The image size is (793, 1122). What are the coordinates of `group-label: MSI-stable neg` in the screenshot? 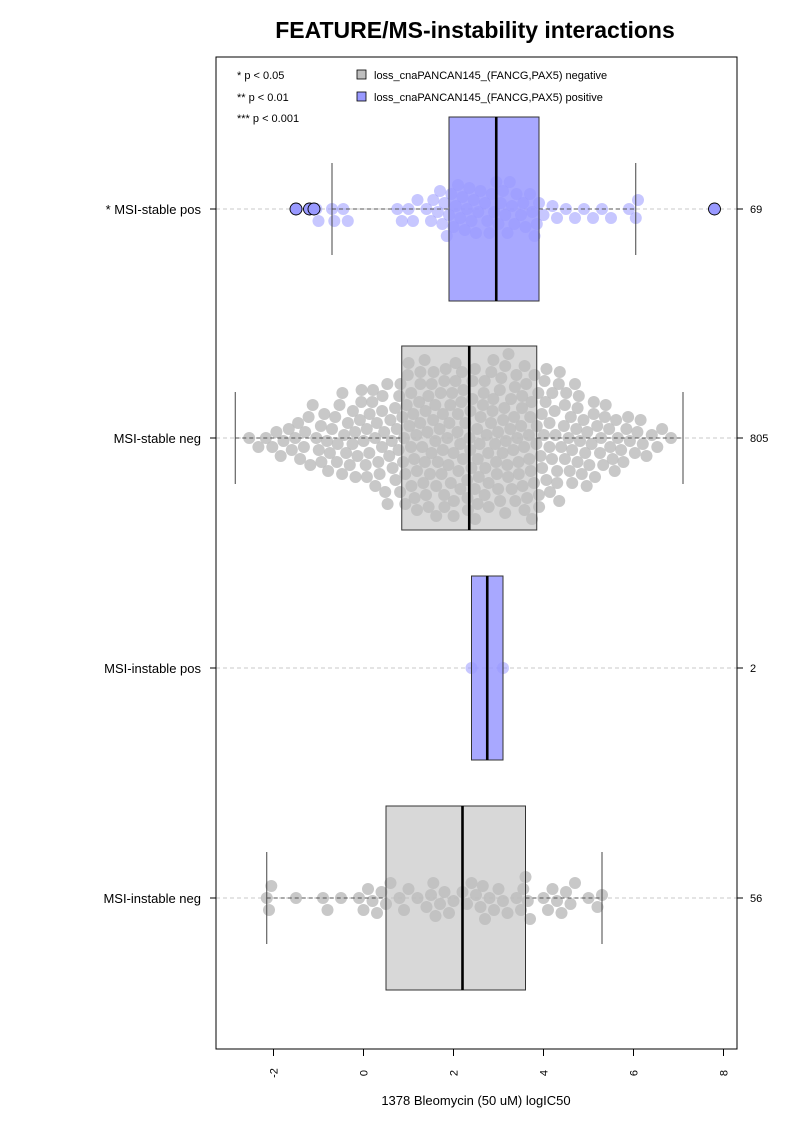 It's located at (157, 438).